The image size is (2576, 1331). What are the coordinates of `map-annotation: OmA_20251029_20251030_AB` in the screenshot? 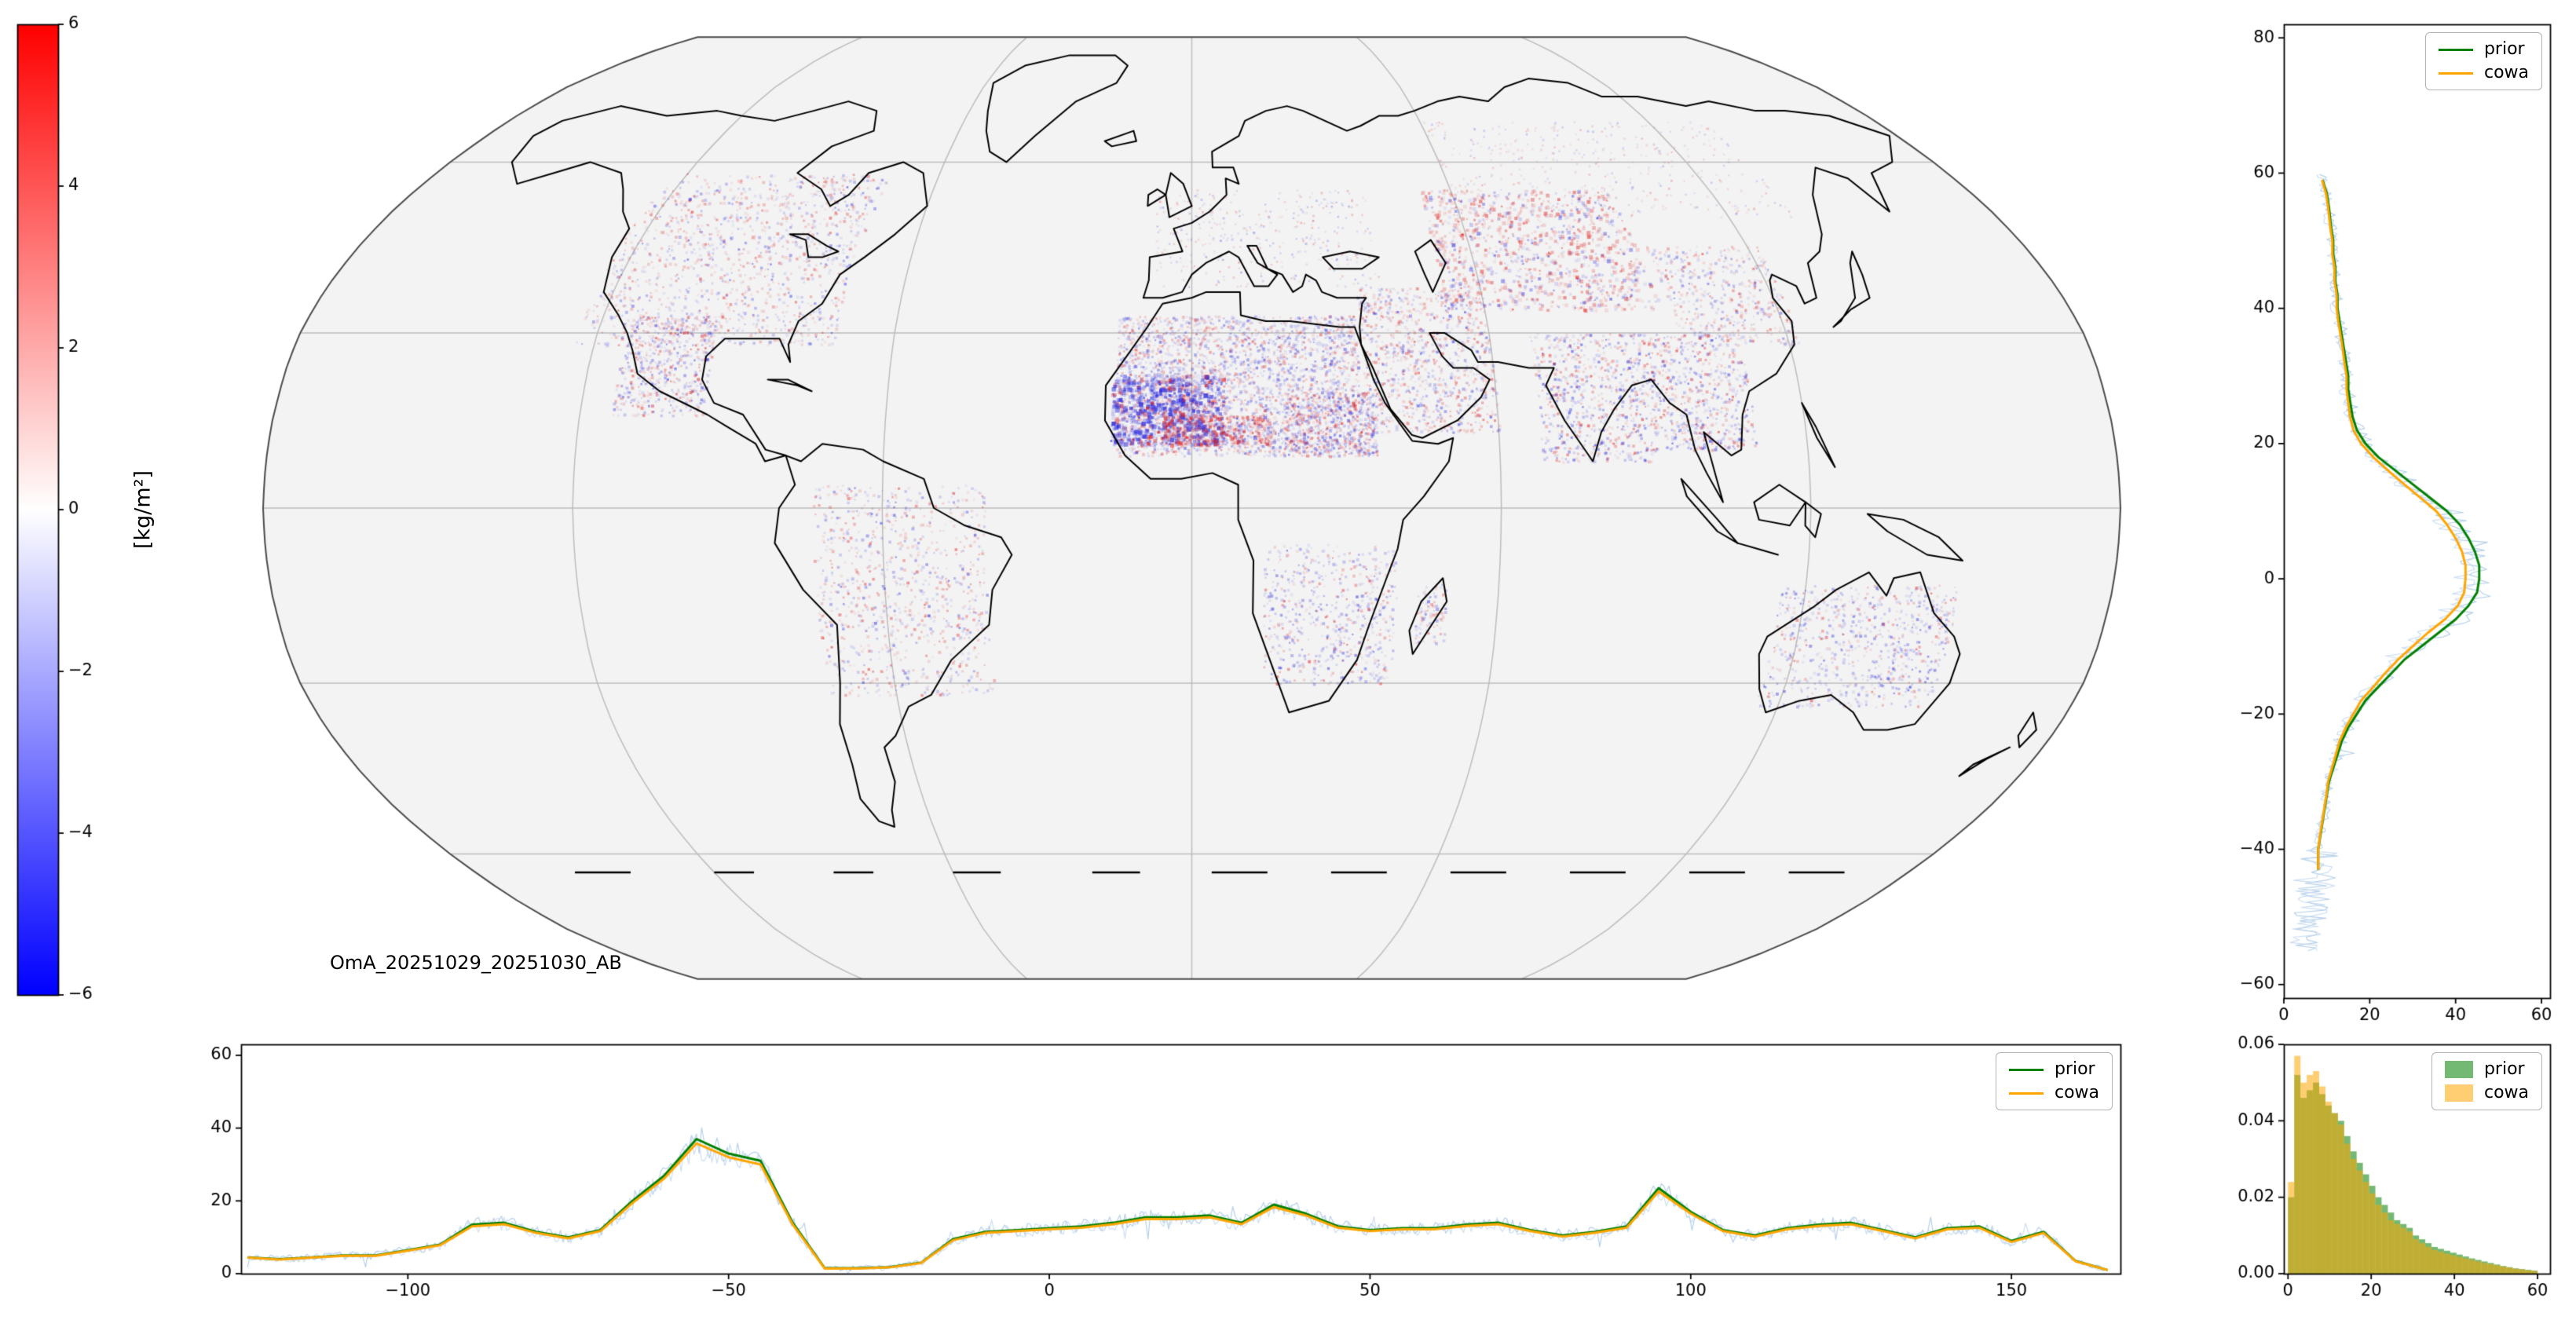 It's located at (476, 963).